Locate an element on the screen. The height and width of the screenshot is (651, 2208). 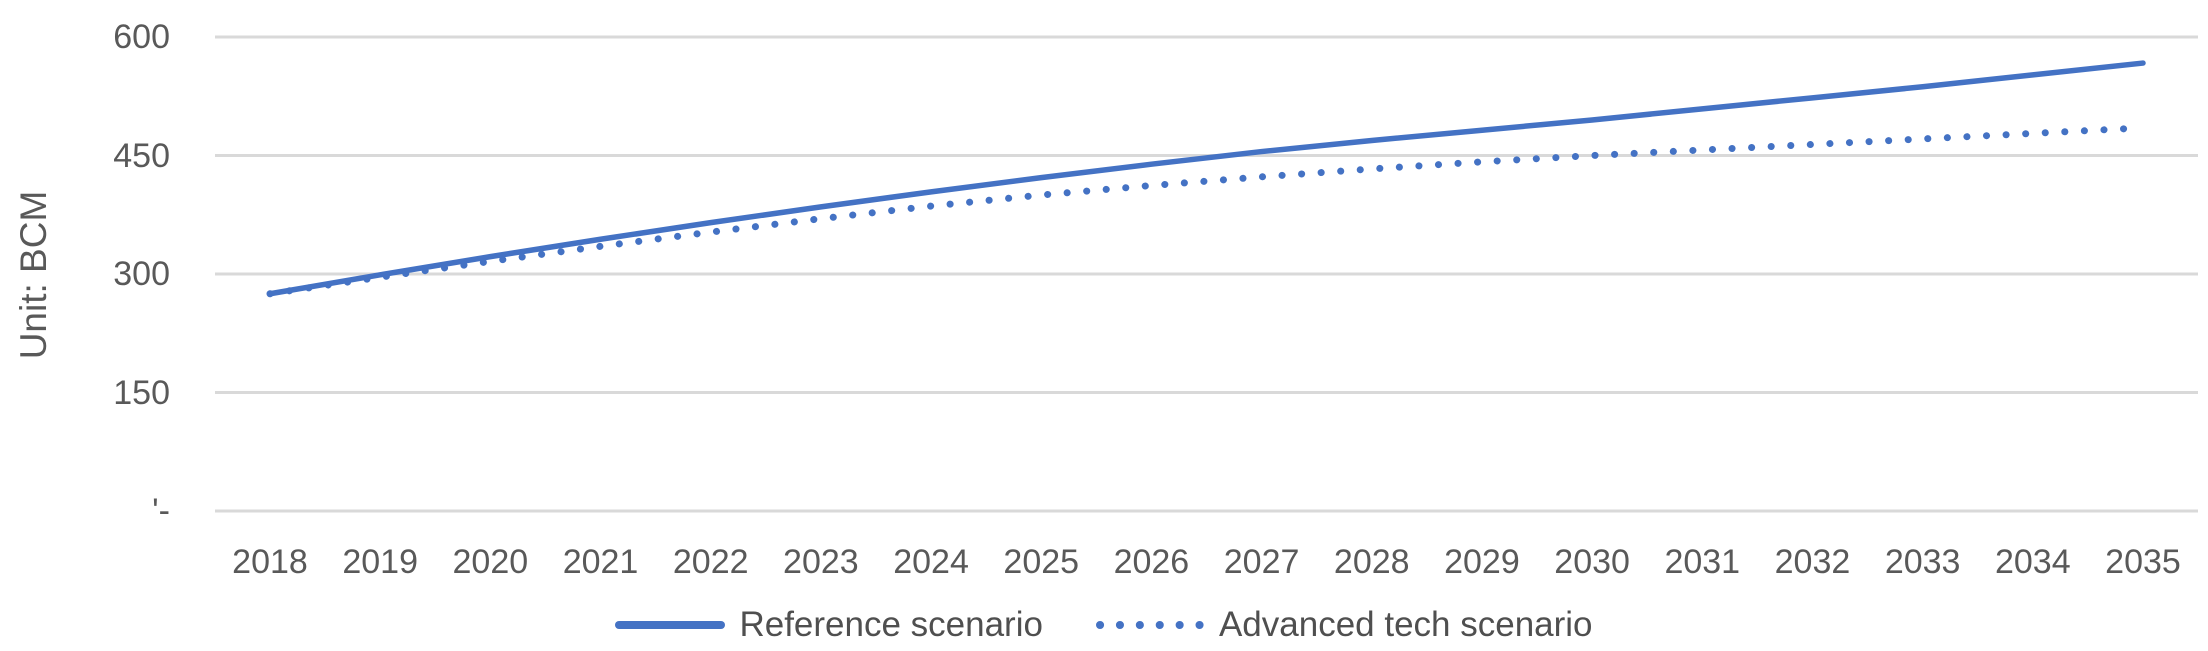
legend-item-reference-scenario: Reference scenario is located at coordinates (829, 625).